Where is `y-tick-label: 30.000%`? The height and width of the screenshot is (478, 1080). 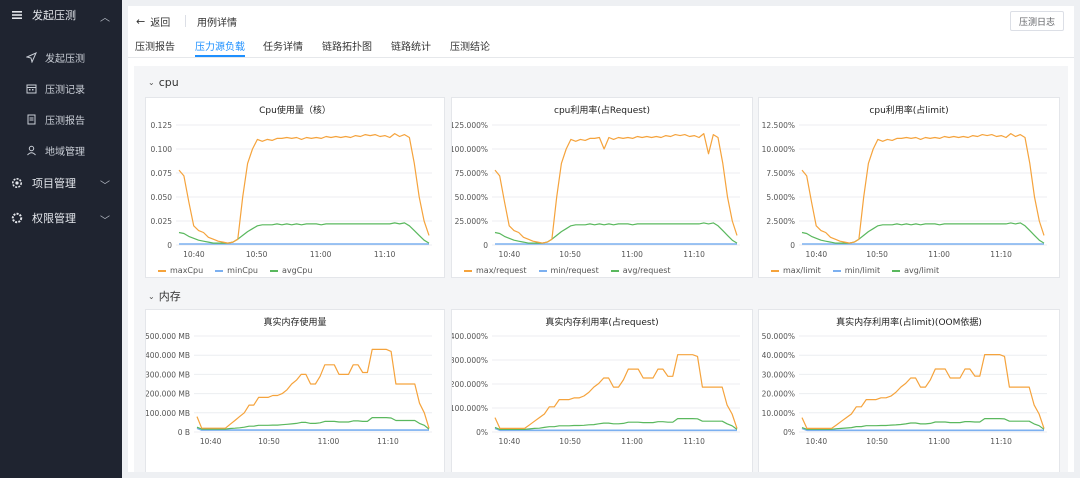 y-tick-label: 30.000% is located at coordinates (778, 374).